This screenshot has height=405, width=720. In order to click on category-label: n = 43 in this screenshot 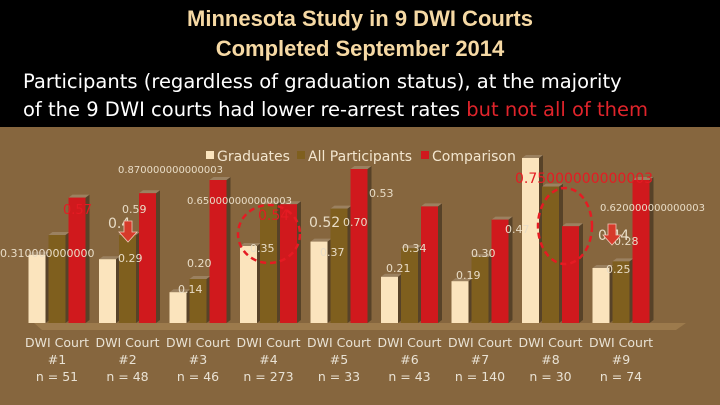, I will do `click(409, 376)`.